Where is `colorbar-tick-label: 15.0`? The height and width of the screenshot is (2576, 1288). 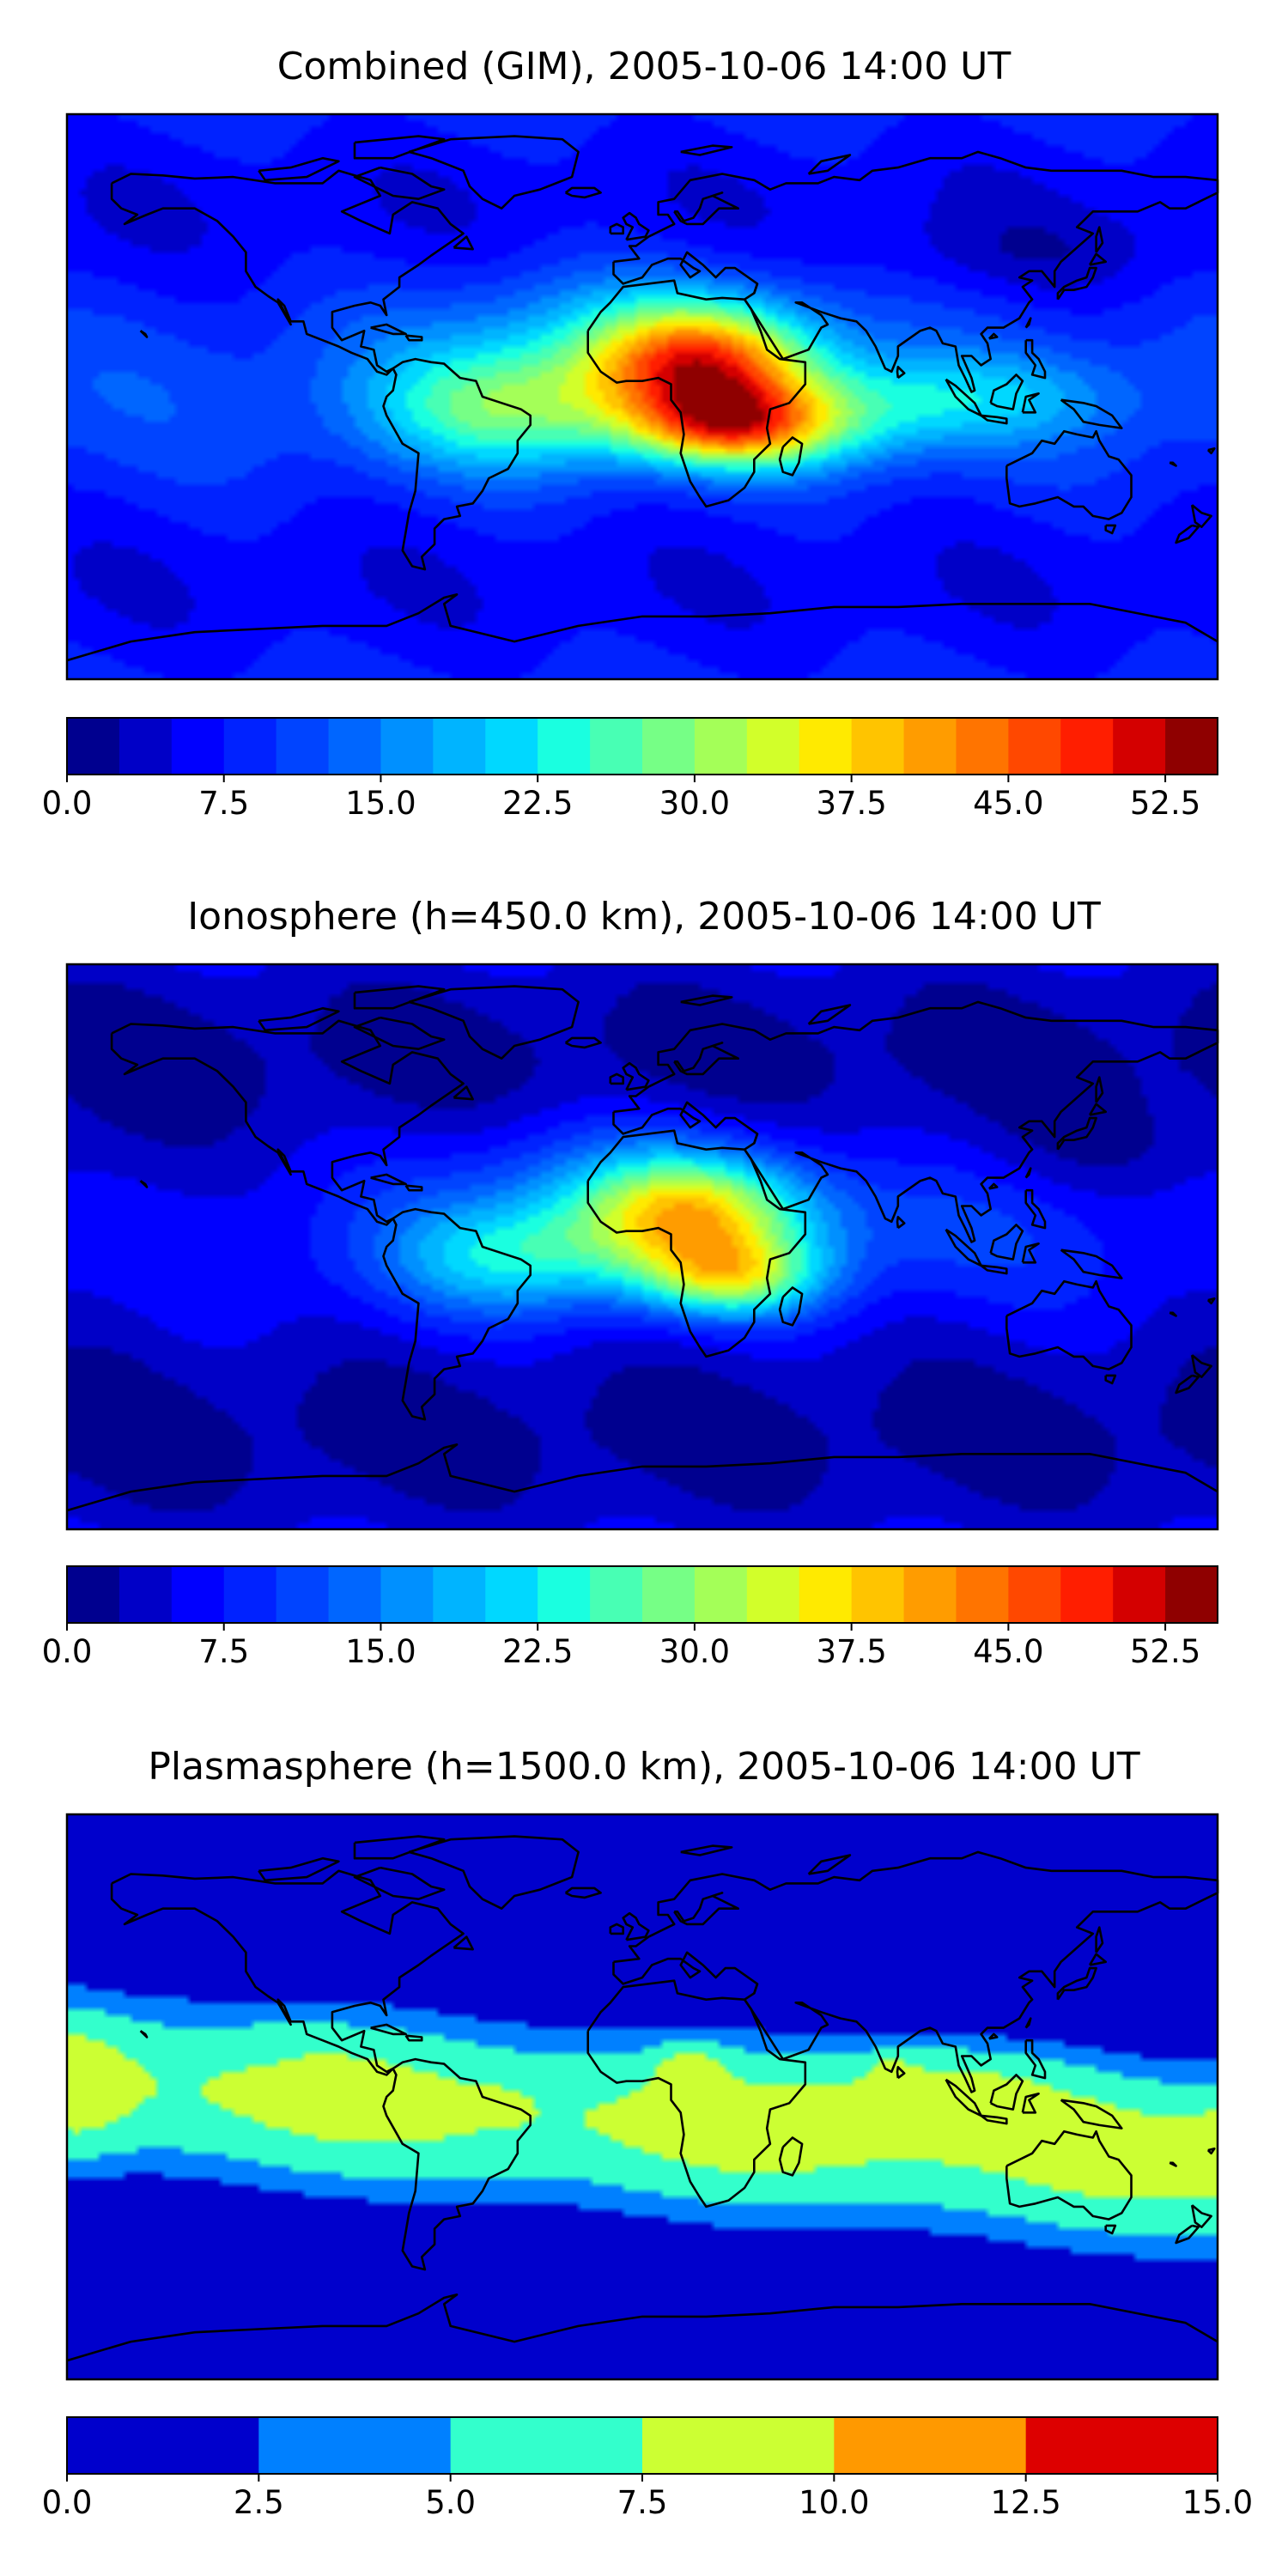
colorbar-tick-label: 15.0 is located at coordinates (380, 1652).